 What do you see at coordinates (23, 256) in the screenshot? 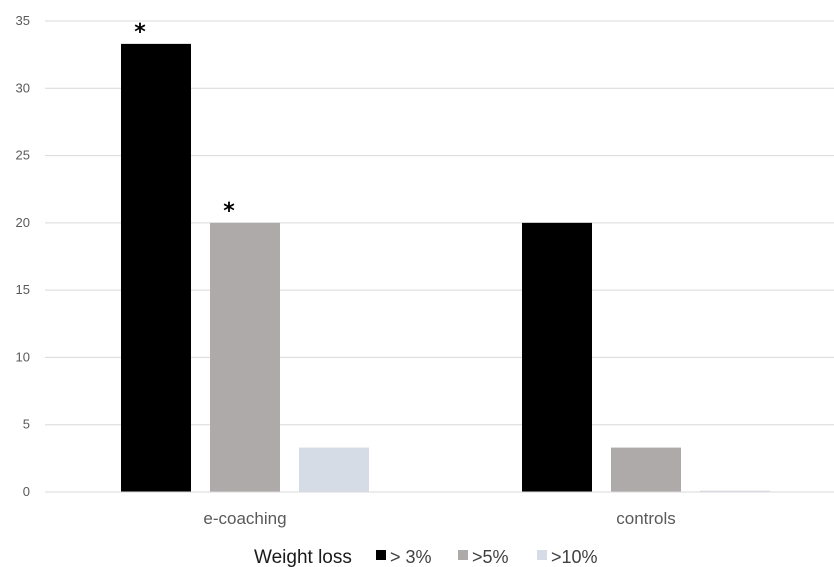
I see `y-axis-ticks: 0 5 10 15 20 25 30 35` at bounding box center [23, 256].